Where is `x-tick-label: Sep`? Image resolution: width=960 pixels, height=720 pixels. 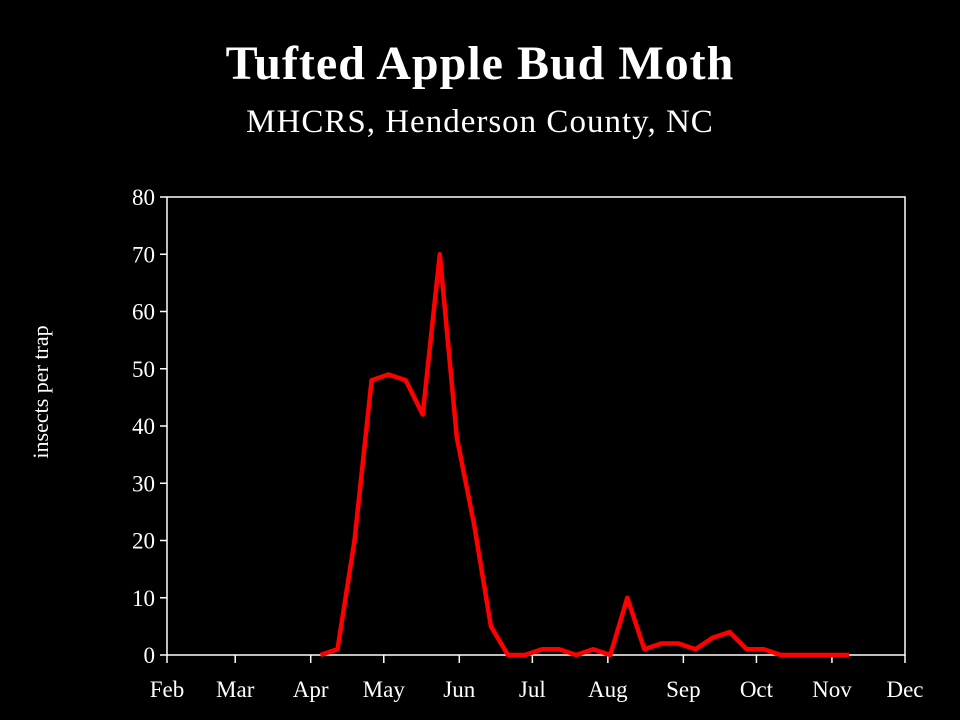 x-tick-label: Sep is located at coordinates (683, 689).